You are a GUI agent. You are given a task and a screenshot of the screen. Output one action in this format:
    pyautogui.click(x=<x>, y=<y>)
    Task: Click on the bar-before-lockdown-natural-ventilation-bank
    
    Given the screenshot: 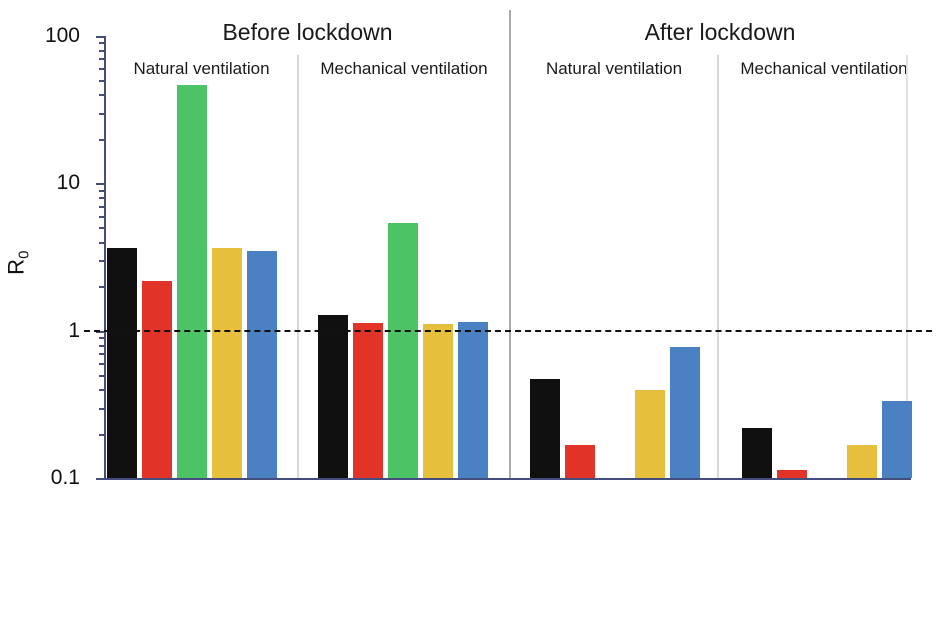 What is the action you would take?
    pyautogui.click(x=262, y=364)
    